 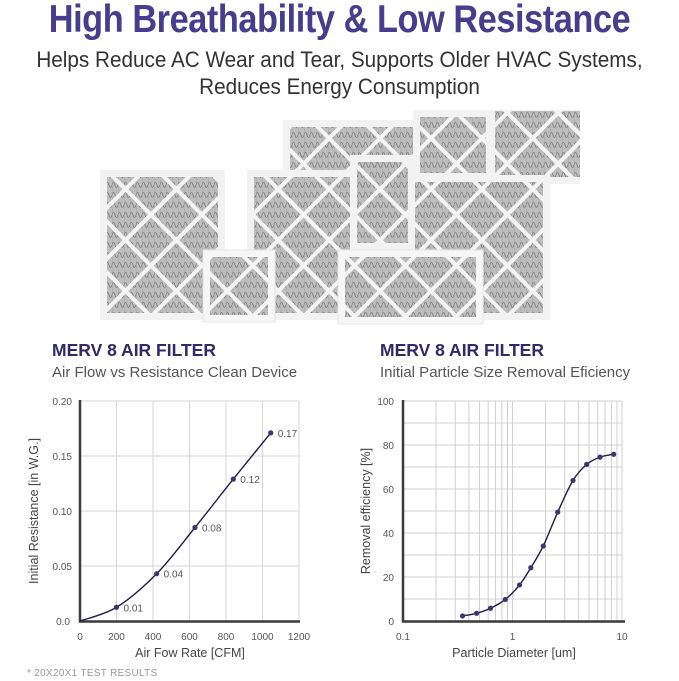 I want to click on svg-text: 0.01, so click(x=134, y=608).